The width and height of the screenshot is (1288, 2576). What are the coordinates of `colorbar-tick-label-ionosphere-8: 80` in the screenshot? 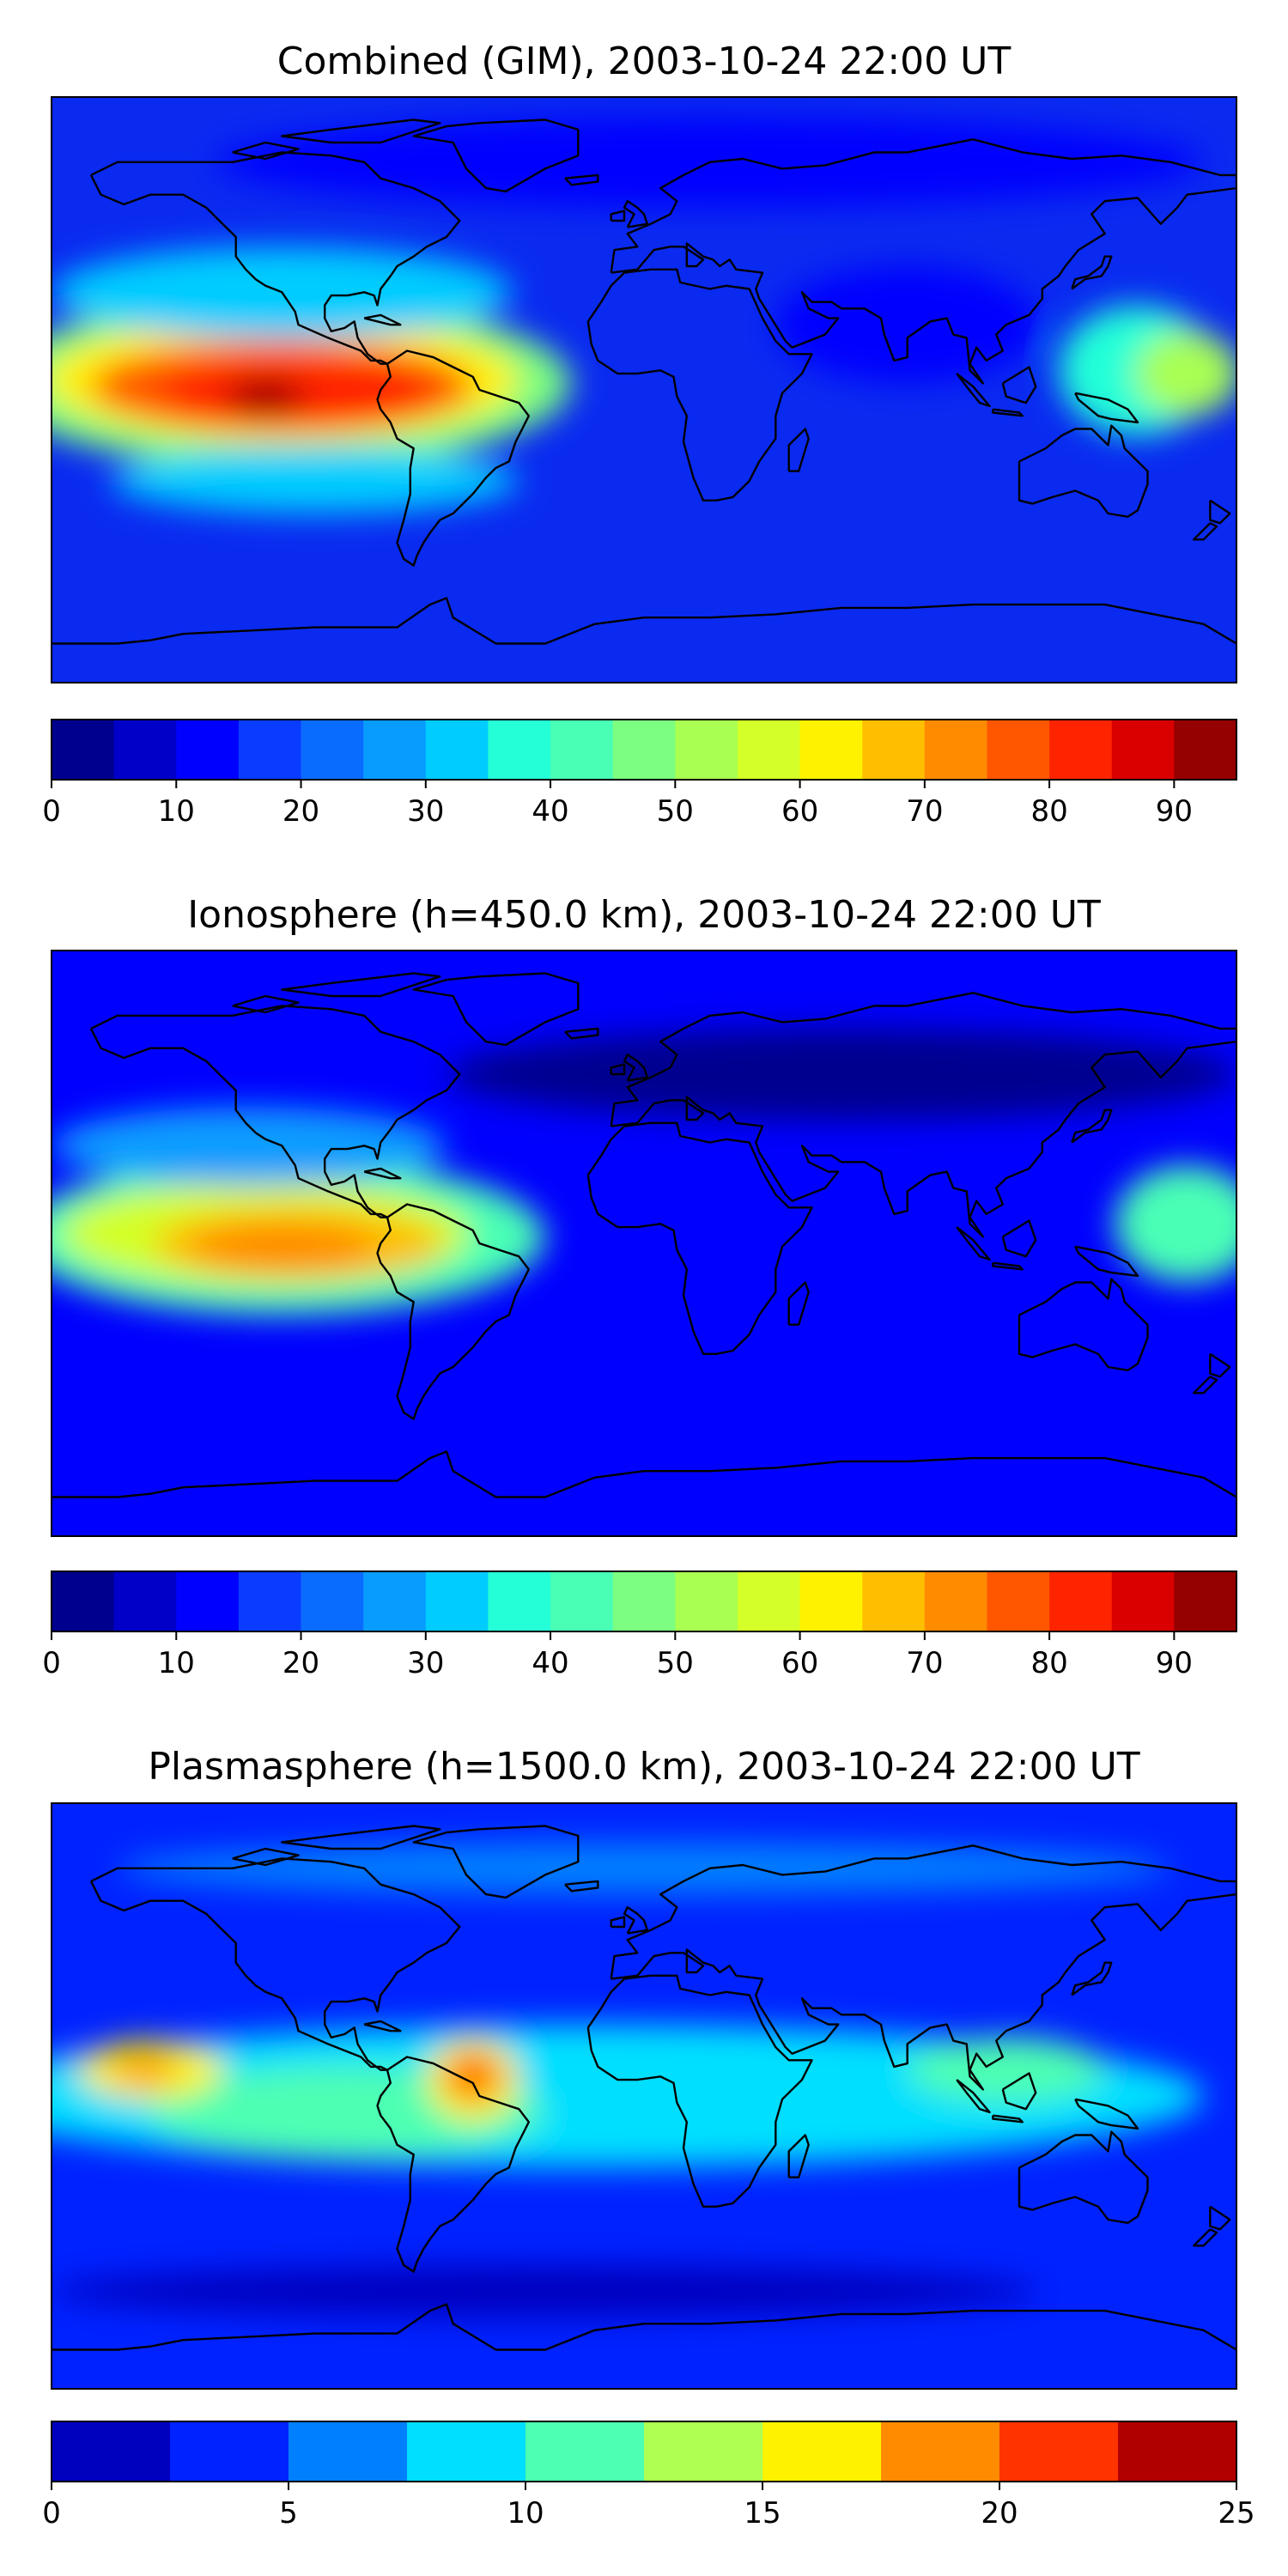 It's located at (1049, 1663).